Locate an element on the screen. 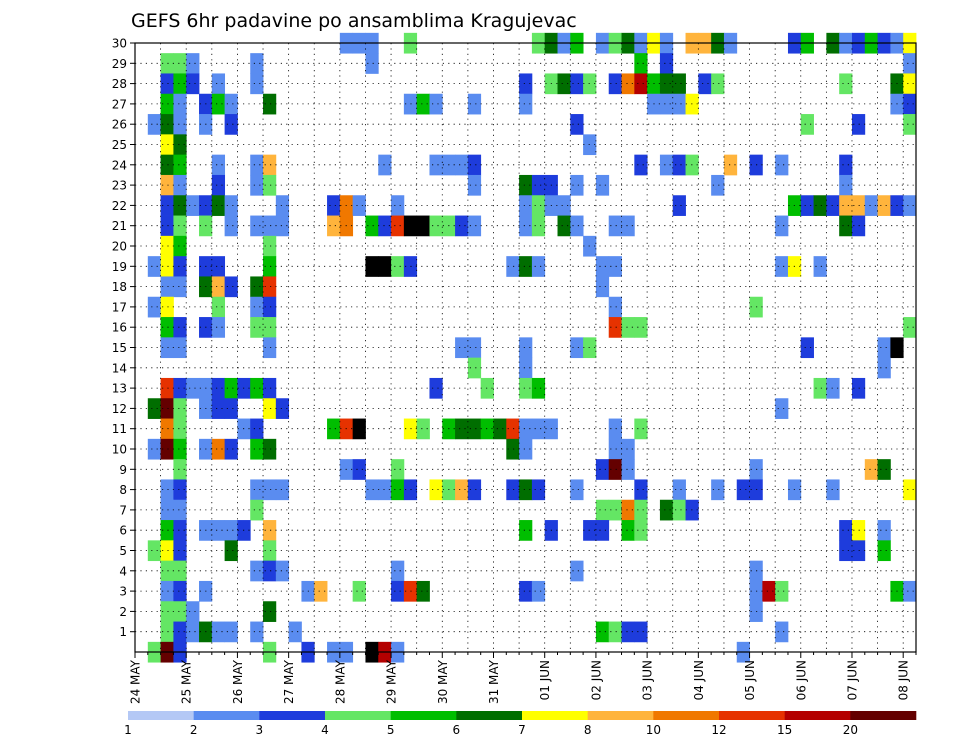 This screenshot has height=742, width=960. y-tick-label: 29 is located at coordinates (119, 64).